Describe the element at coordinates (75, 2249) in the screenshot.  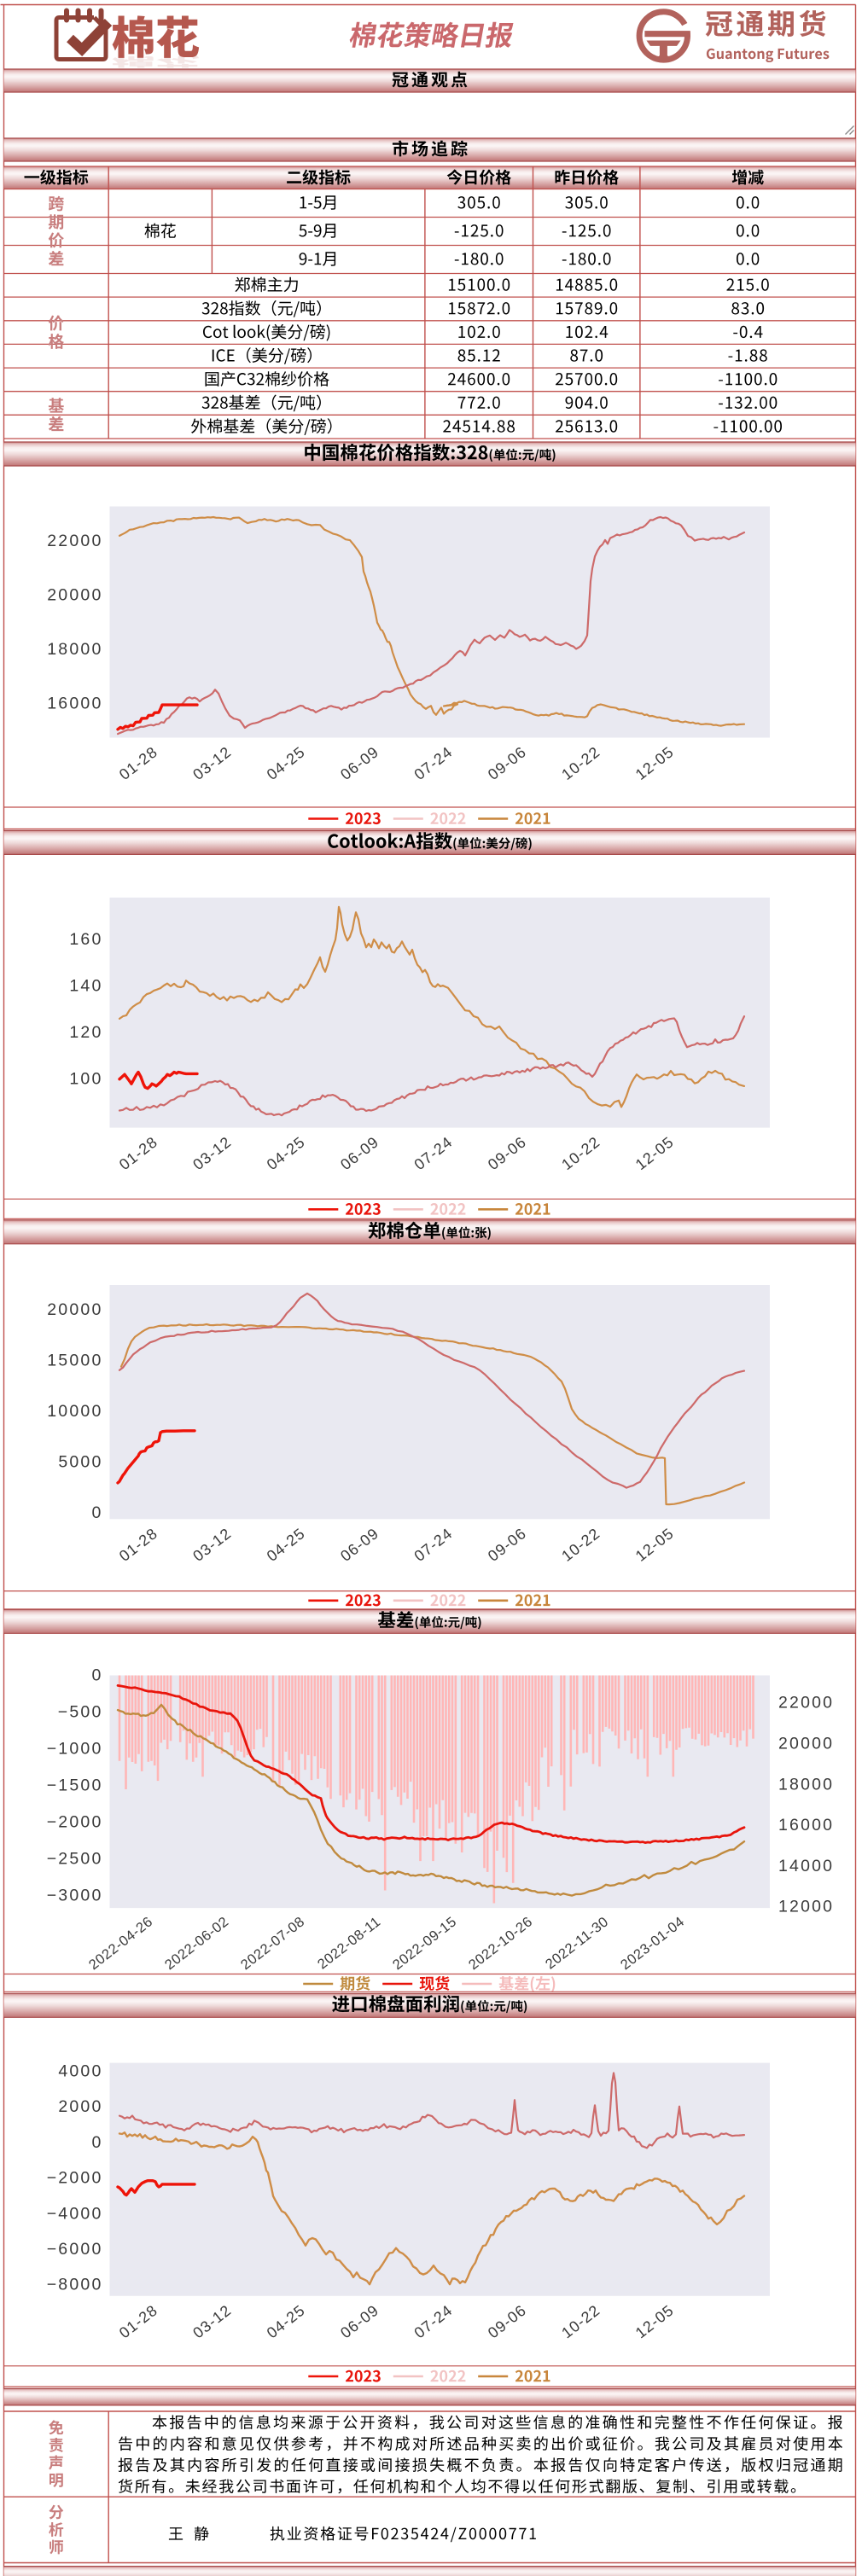
I see `svg-text: −6000` at that location.